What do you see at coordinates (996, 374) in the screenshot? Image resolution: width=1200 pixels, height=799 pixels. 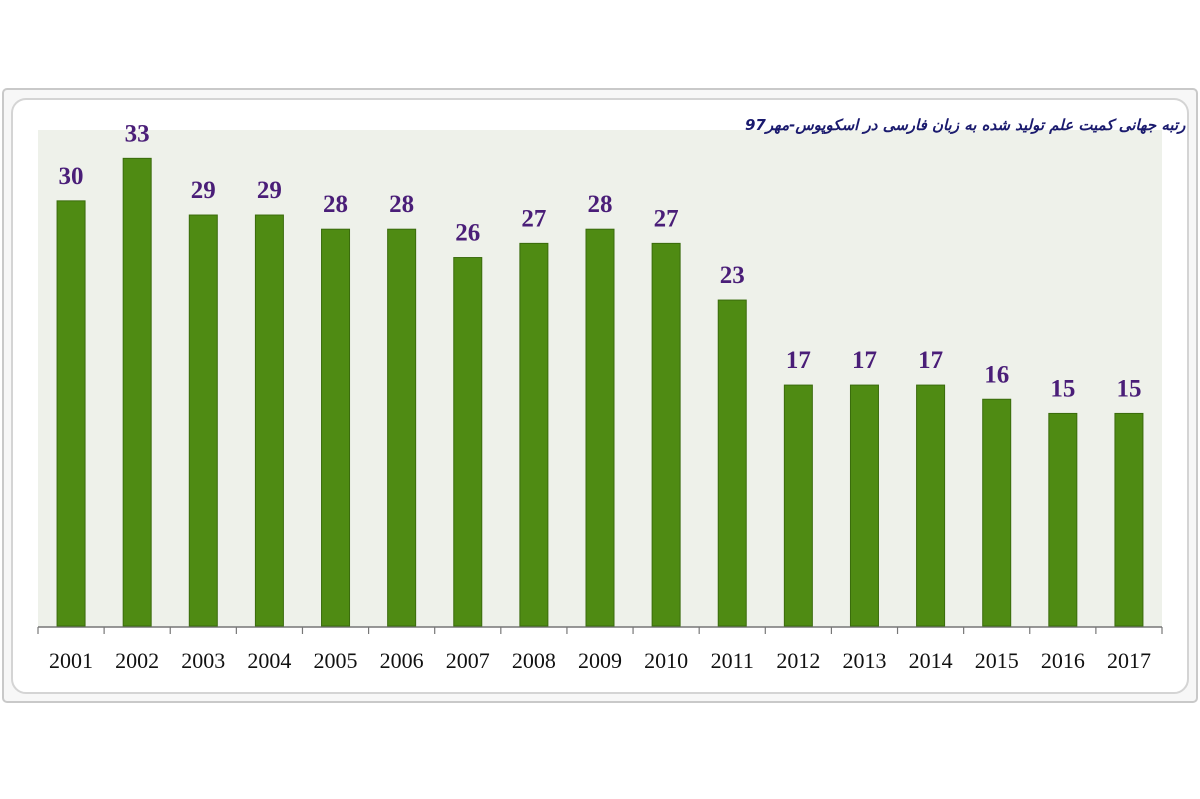 I see `data-label: 16` at bounding box center [996, 374].